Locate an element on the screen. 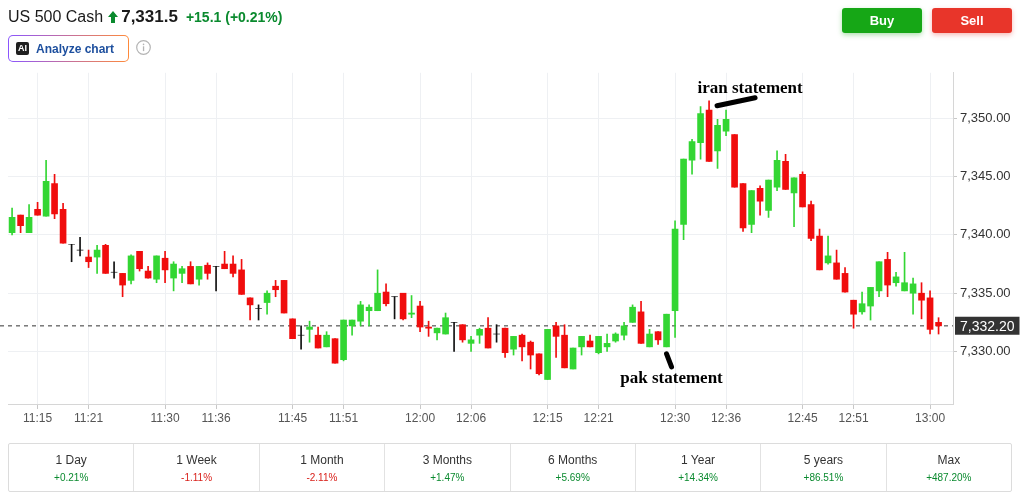  x-tick-label: 11:30 is located at coordinates (165, 417).